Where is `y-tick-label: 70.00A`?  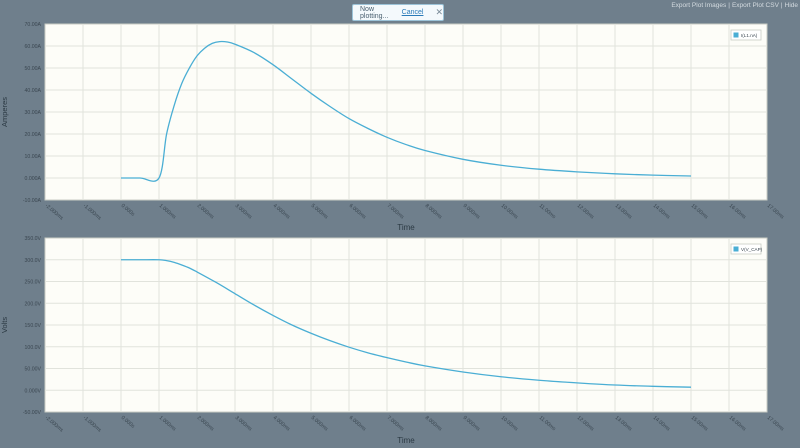
y-tick-label: 70.00A is located at coordinates (33, 25).